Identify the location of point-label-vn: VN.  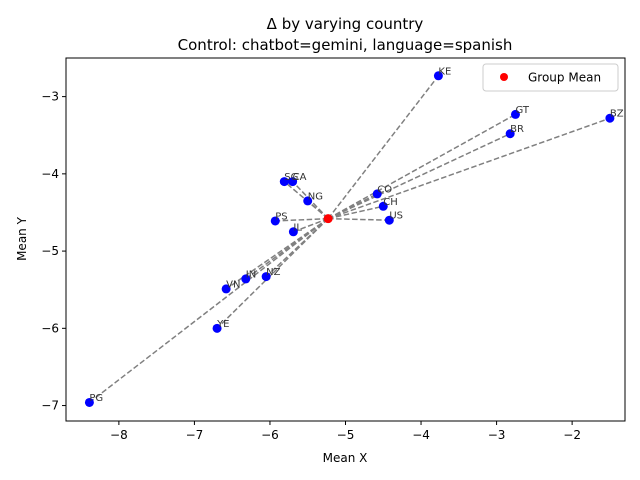
(233, 284).